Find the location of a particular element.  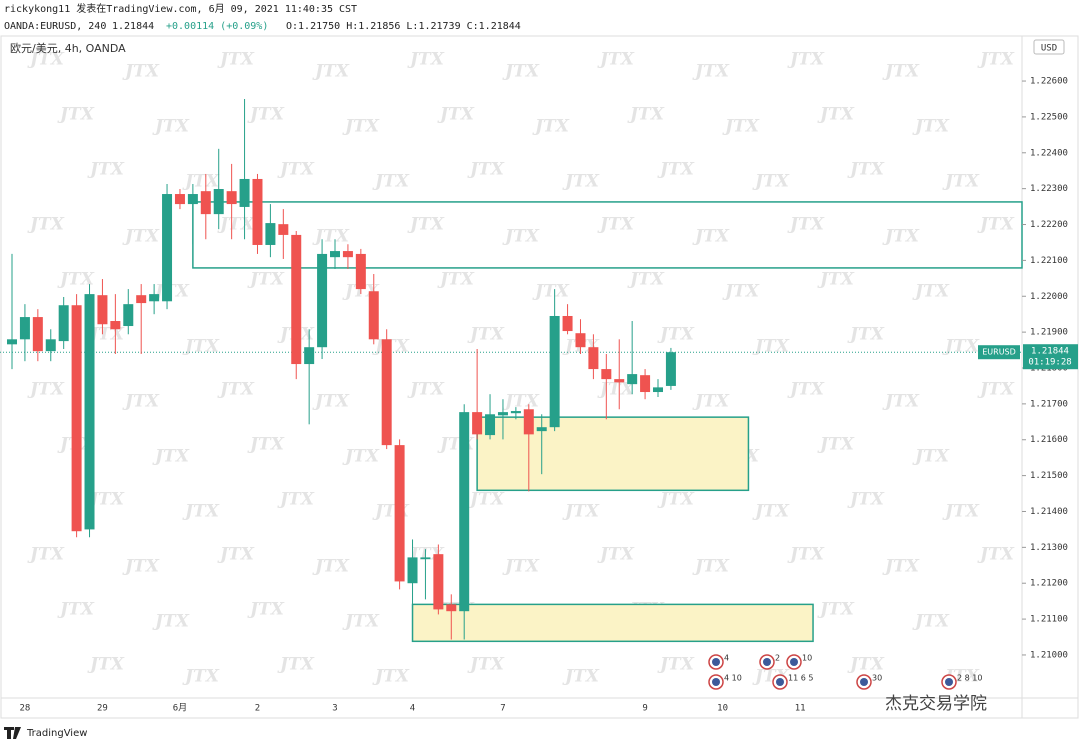

currency-box is located at coordinates (1049, 47).